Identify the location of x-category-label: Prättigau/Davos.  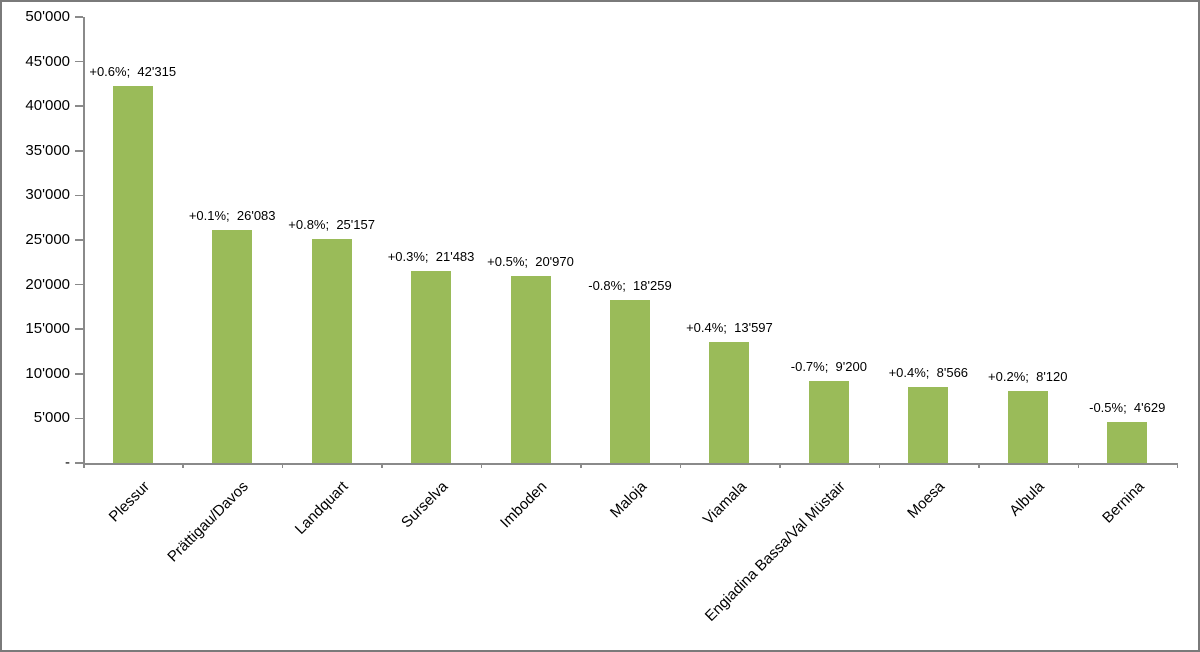
(208, 522).